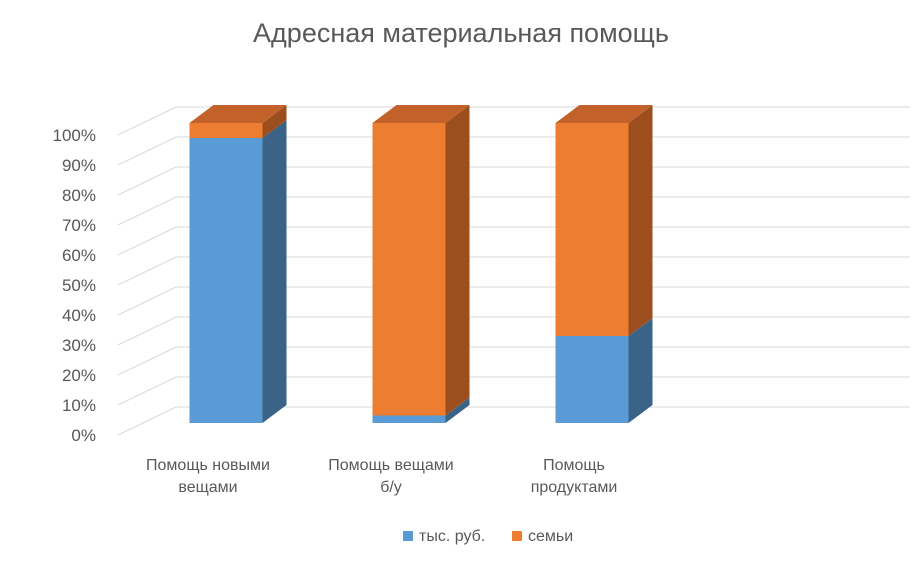 This screenshot has width=922, height=579. Describe the element at coordinates (208, 465) in the screenshot. I see `category-label: Помощь новыми` at that location.